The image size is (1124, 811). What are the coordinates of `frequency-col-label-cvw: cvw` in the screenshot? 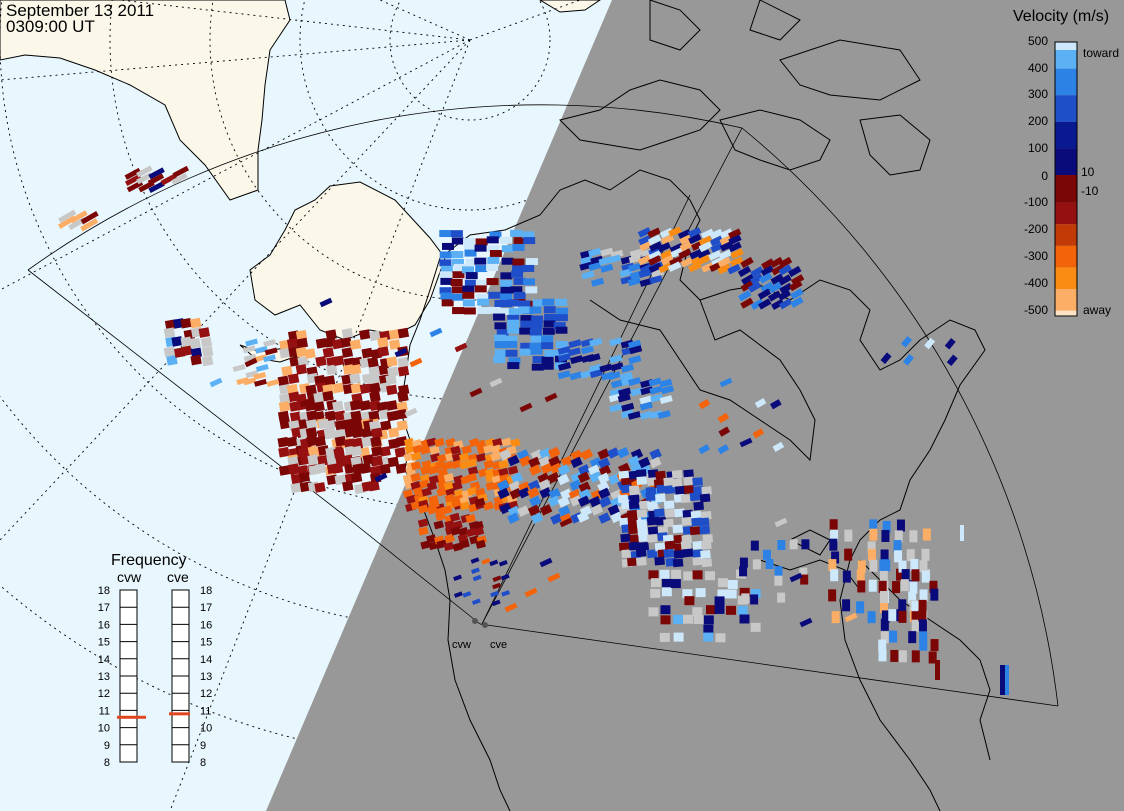 It's located at (129, 577).